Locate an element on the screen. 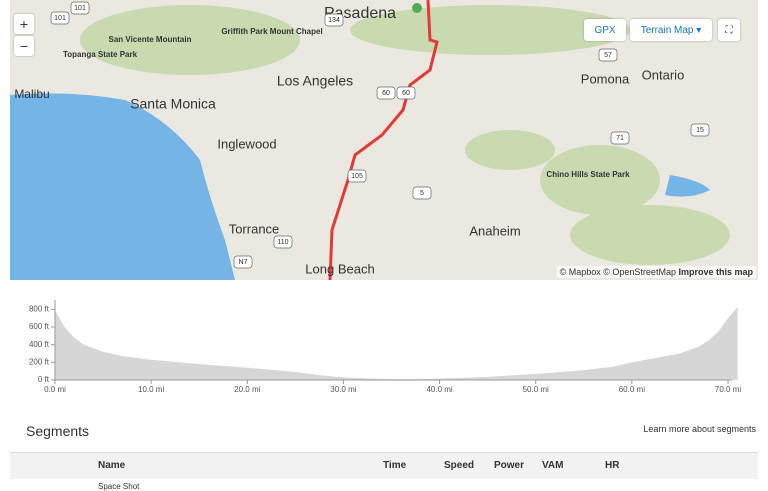 Image resolution: width=768 pixels, height=491 pixels. fullscreen-button: ⛶ is located at coordinates (729, 30).